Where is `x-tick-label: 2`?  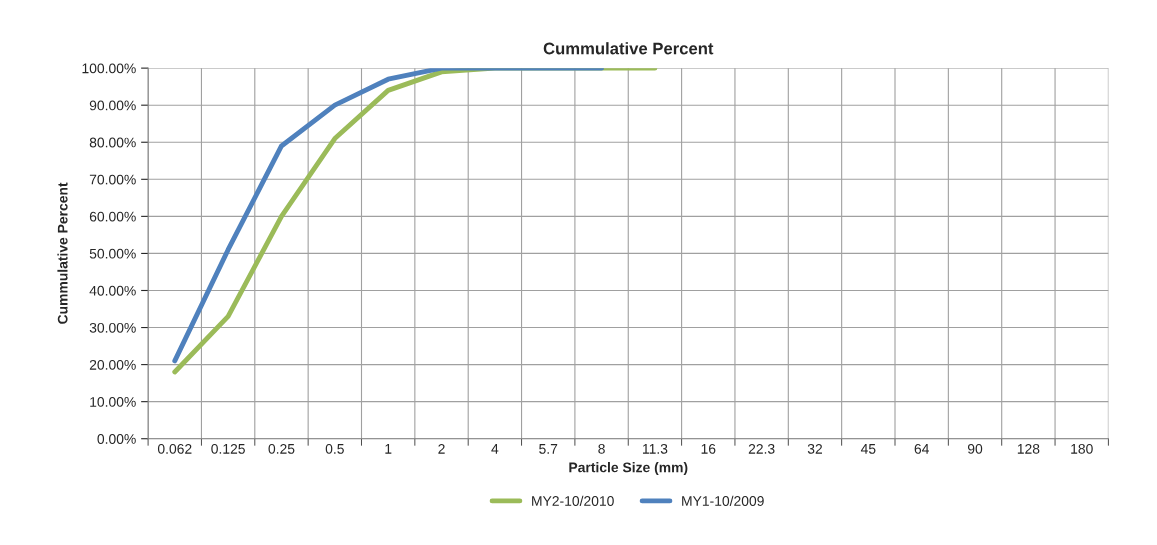 x-tick-label: 2 is located at coordinates (441, 448).